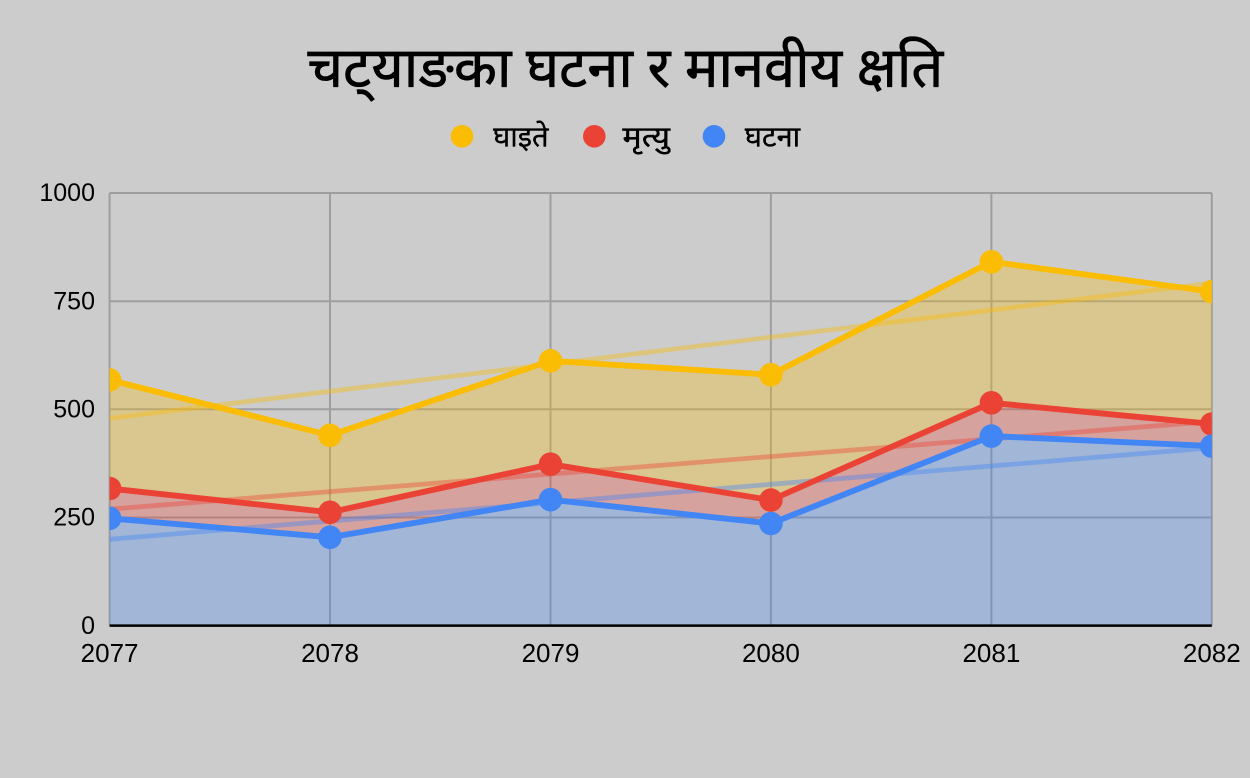 This screenshot has width=1250, height=778. What do you see at coordinates (74, 410) in the screenshot?
I see `svg-text: 500` at bounding box center [74, 410].